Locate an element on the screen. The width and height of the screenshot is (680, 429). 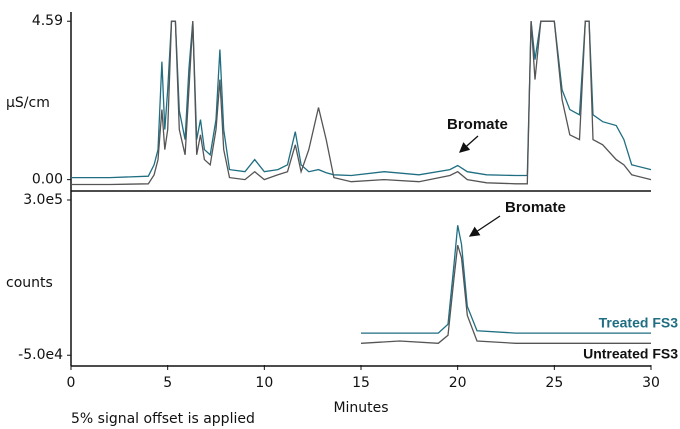
x-tick-label: 25 is located at coordinates (554, 383).